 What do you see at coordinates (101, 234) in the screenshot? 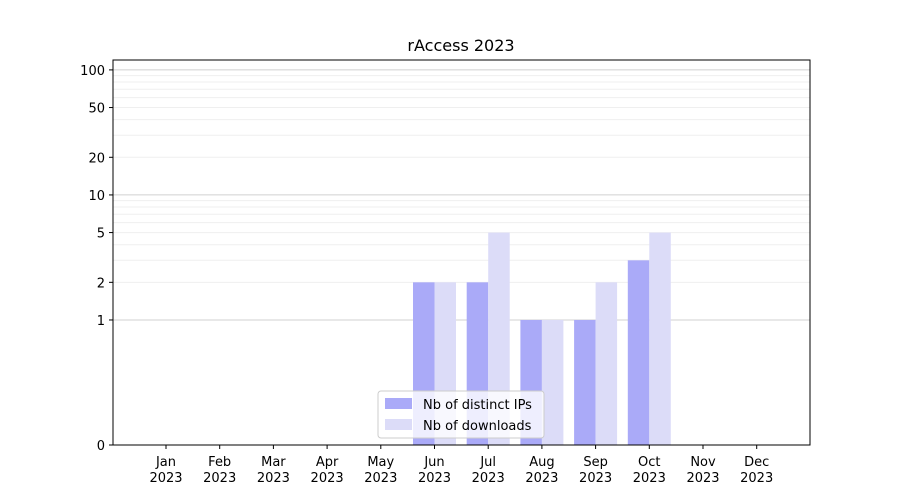
I see `y-tick-label: 5` at bounding box center [101, 234].